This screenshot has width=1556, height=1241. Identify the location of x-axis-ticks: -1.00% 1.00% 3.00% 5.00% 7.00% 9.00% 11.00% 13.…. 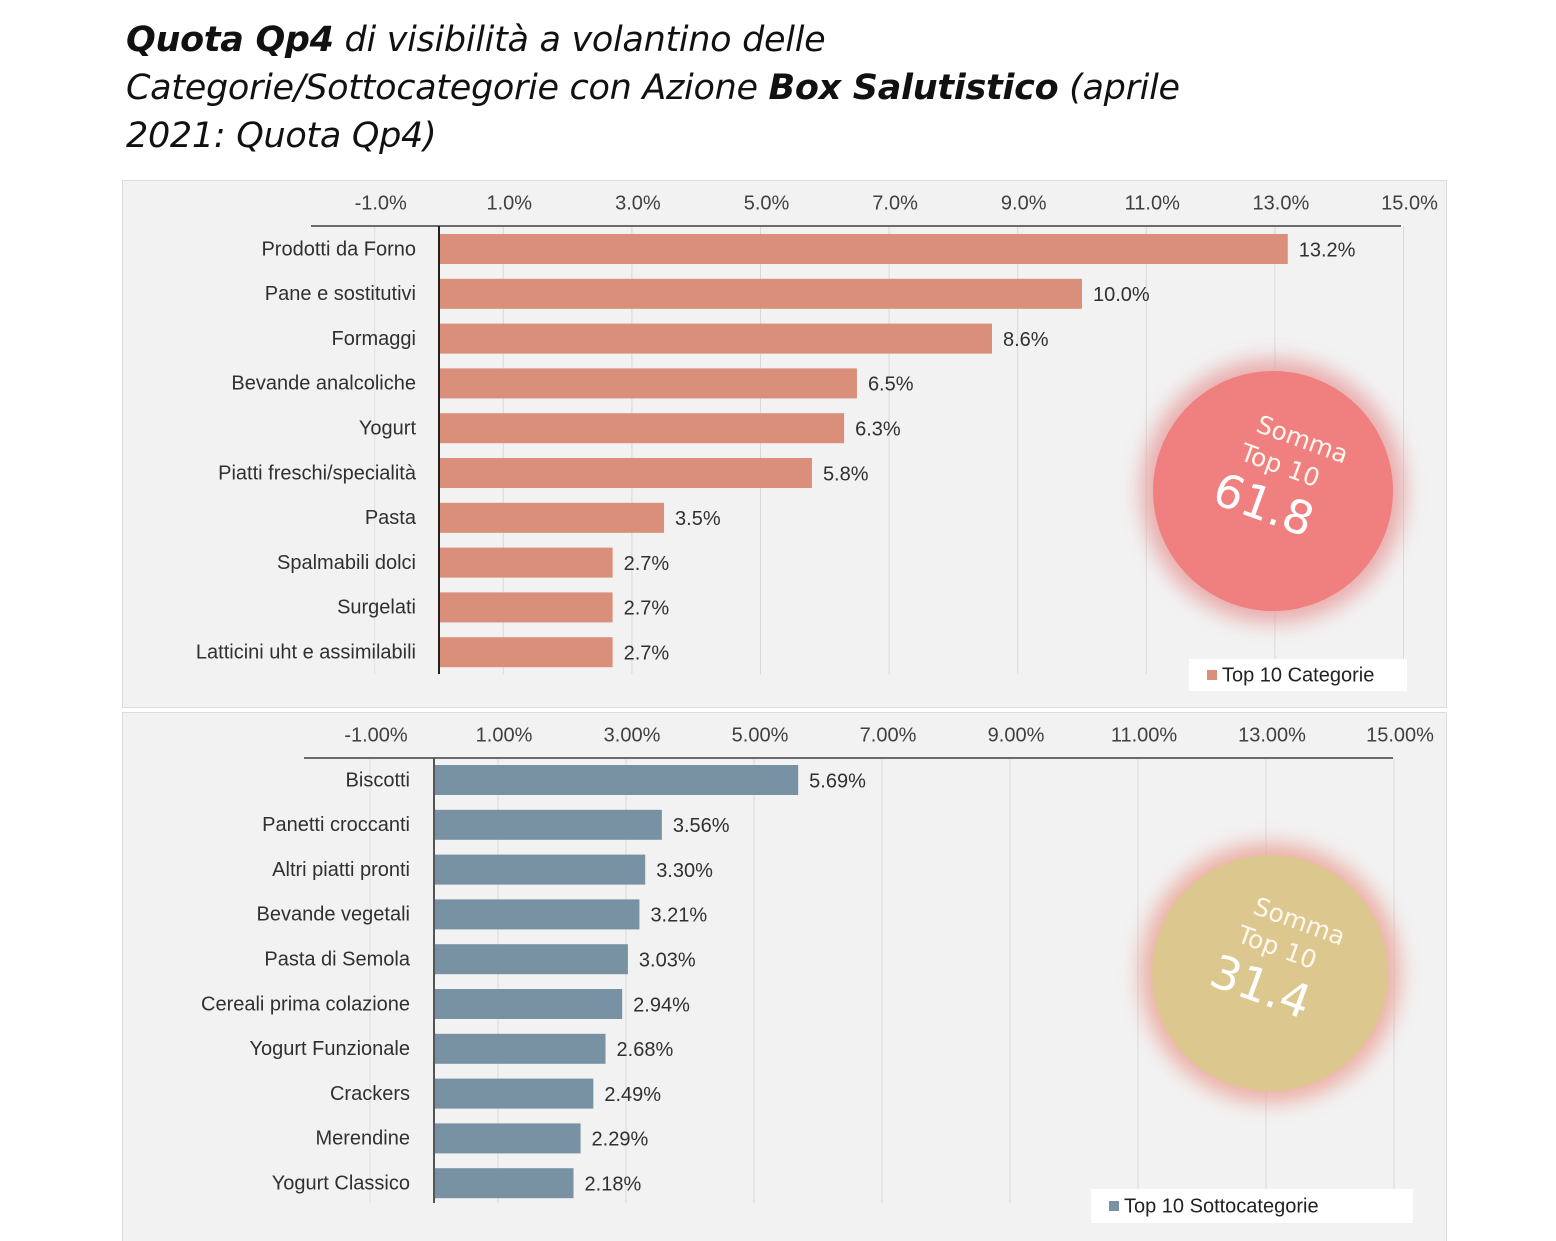
(889, 735).